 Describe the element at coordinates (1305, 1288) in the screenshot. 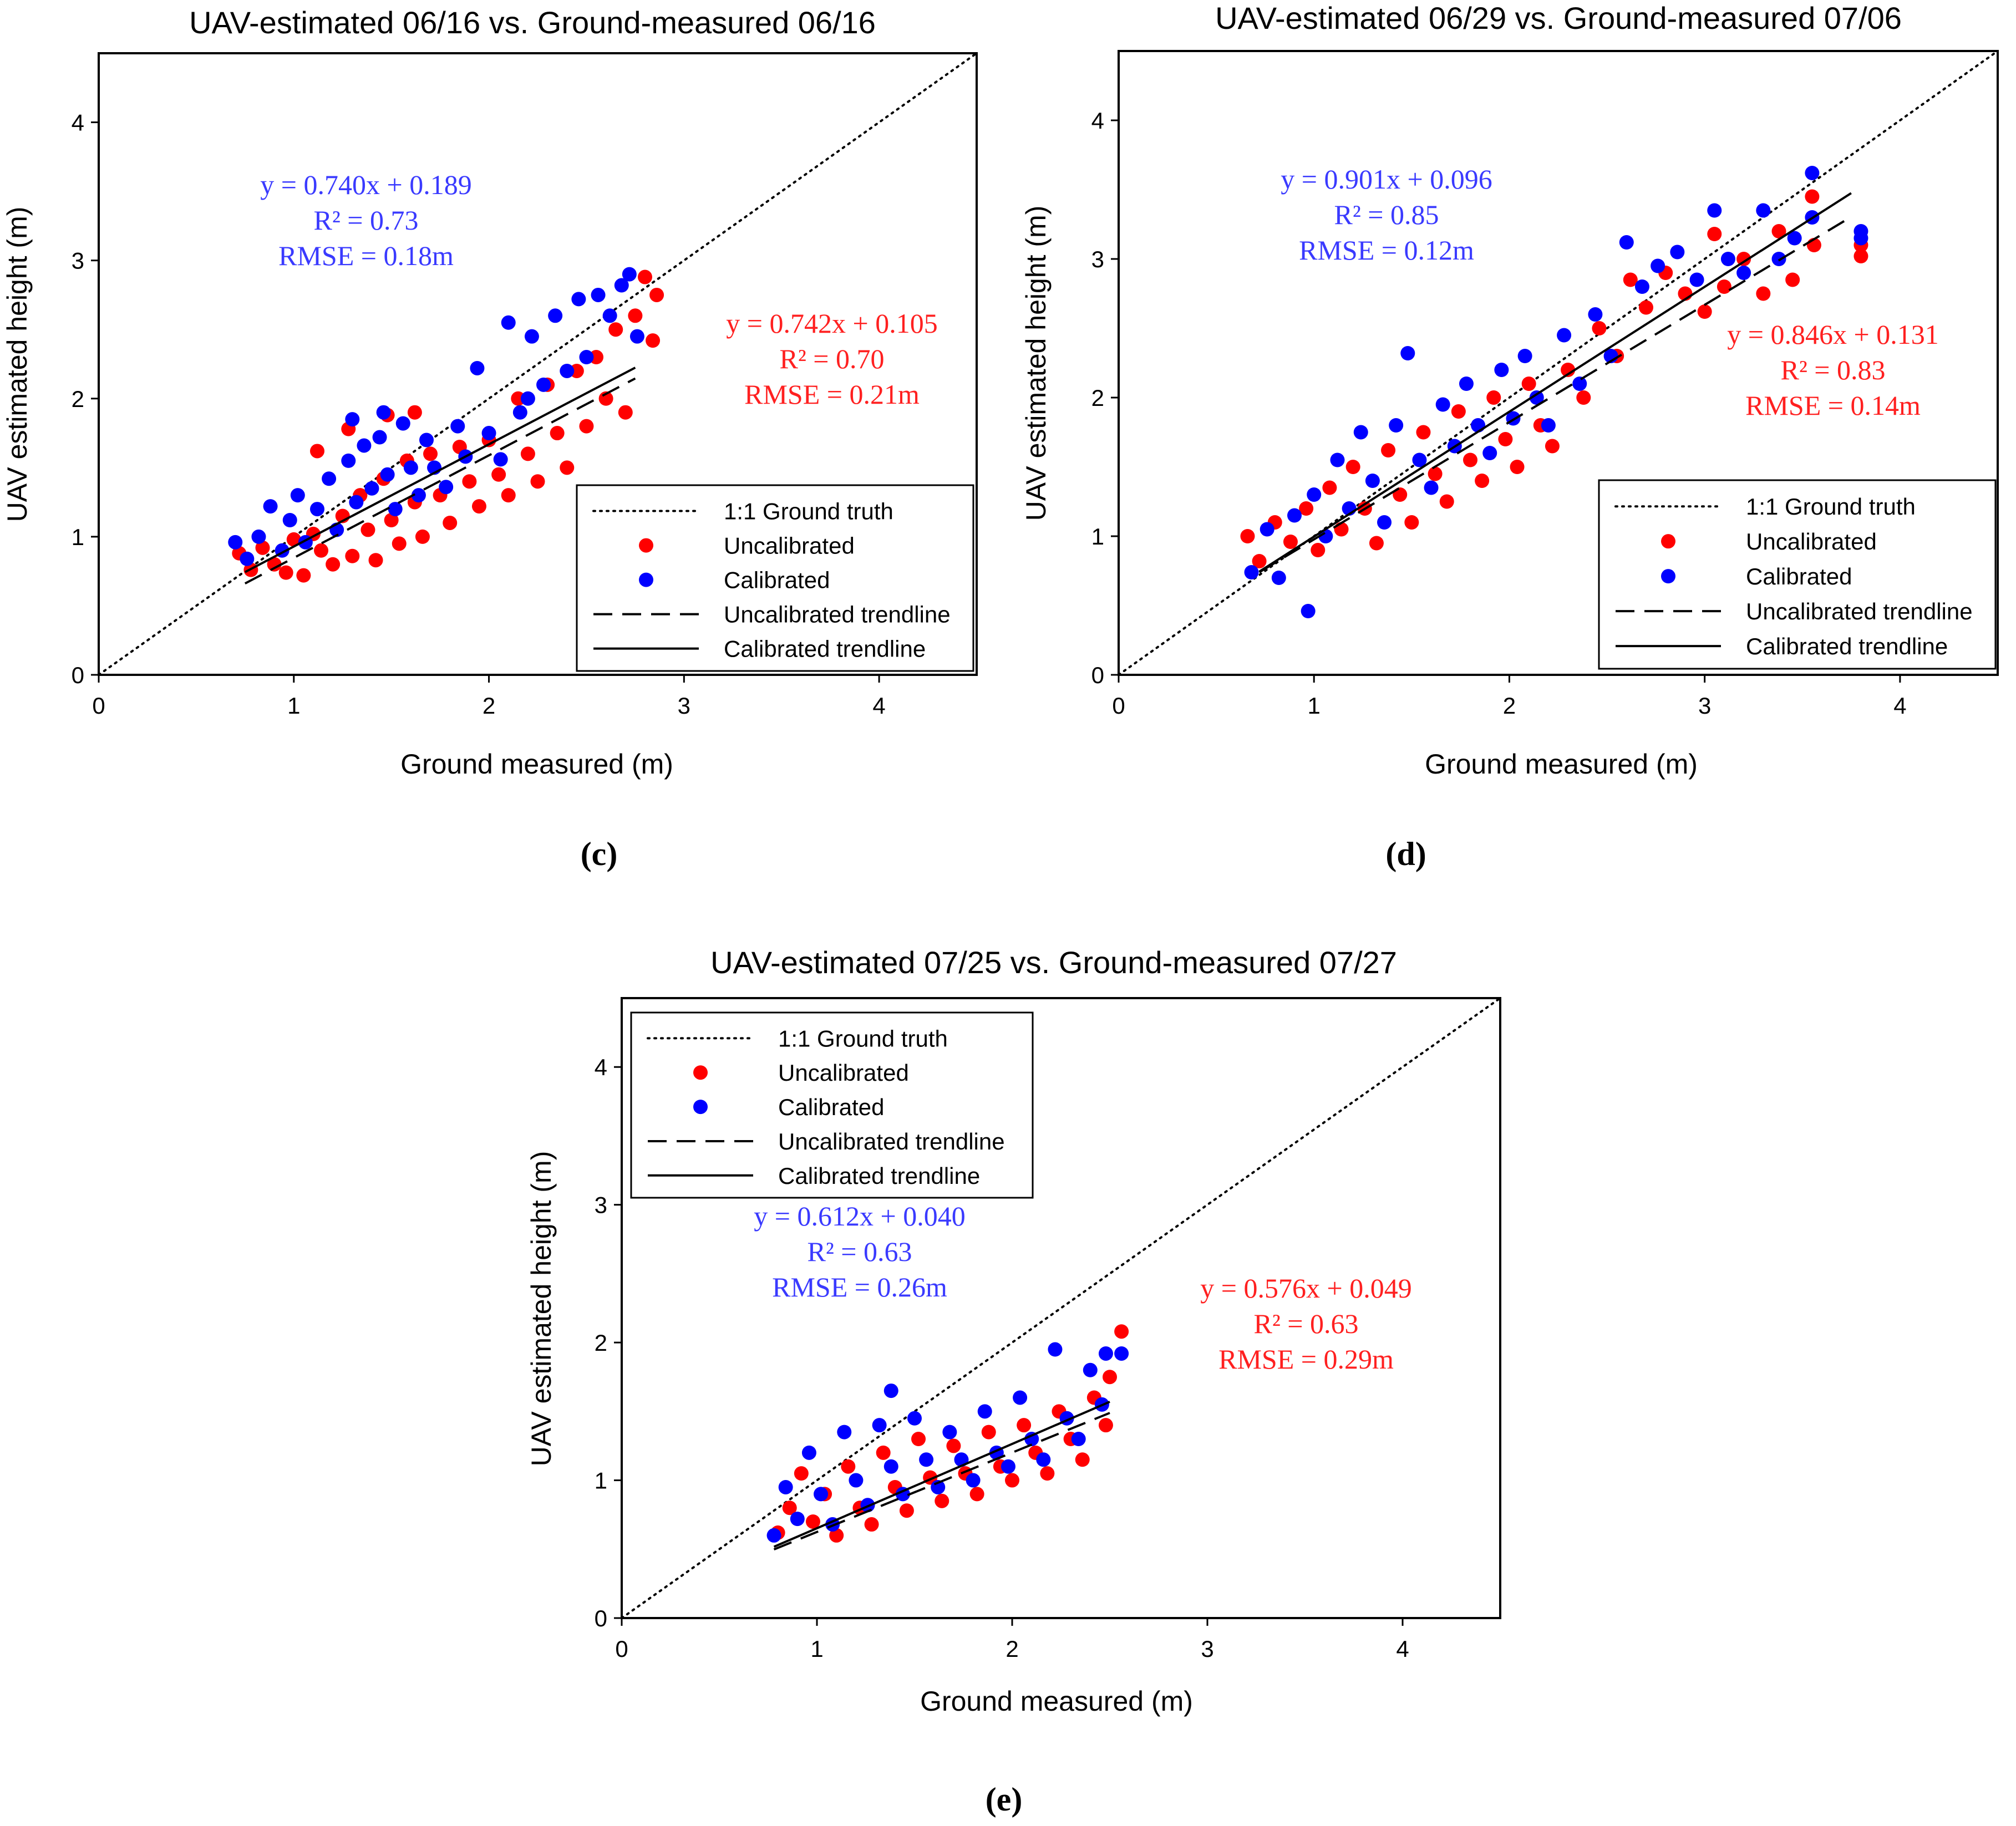

I see `uncalibrated-fit-eq: y = 0.576x + 0.049` at that location.